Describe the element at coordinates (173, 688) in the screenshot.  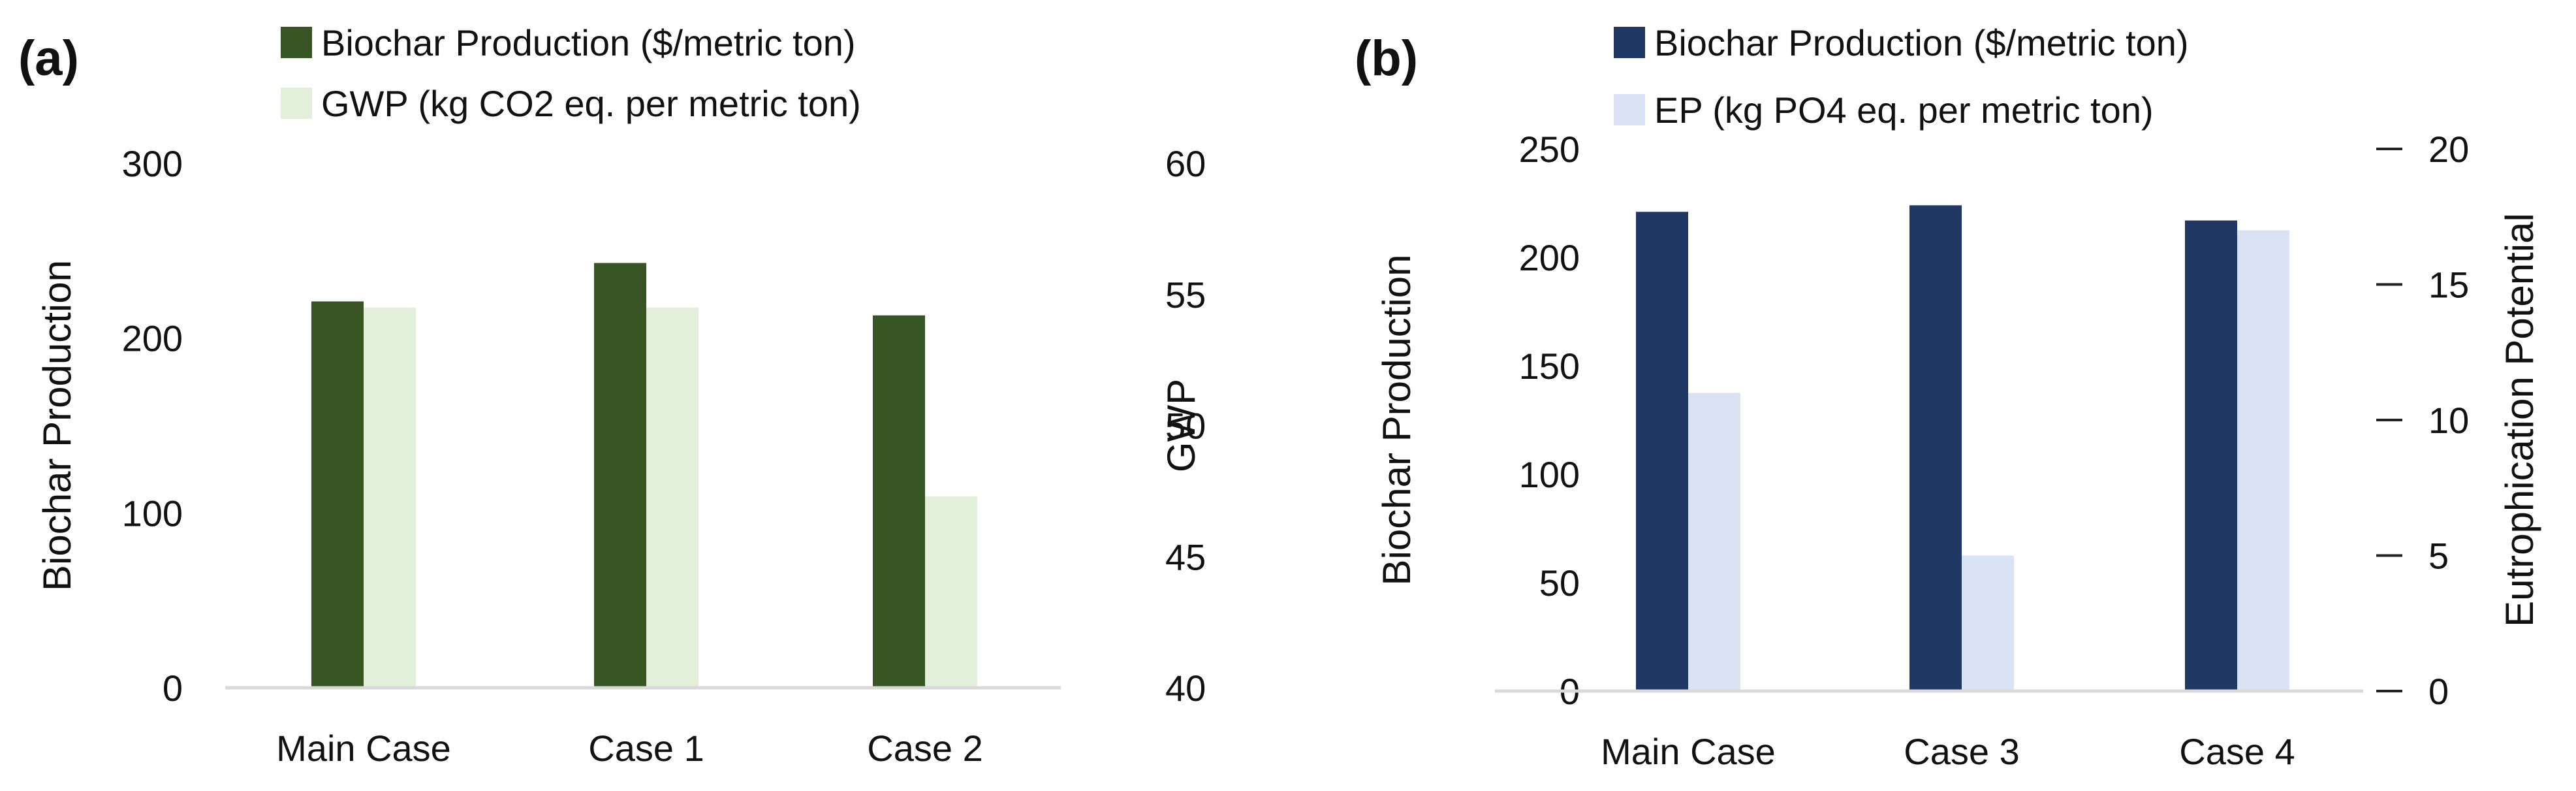
I see `y-tick-label: 0` at that location.